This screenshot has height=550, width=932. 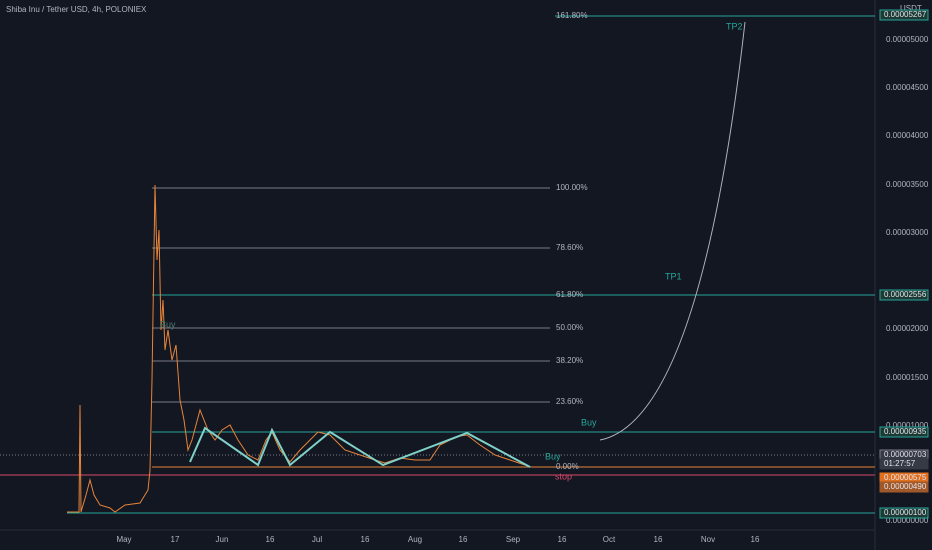 I want to click on price-label: 0.00003500, so click(x=907, y=184).